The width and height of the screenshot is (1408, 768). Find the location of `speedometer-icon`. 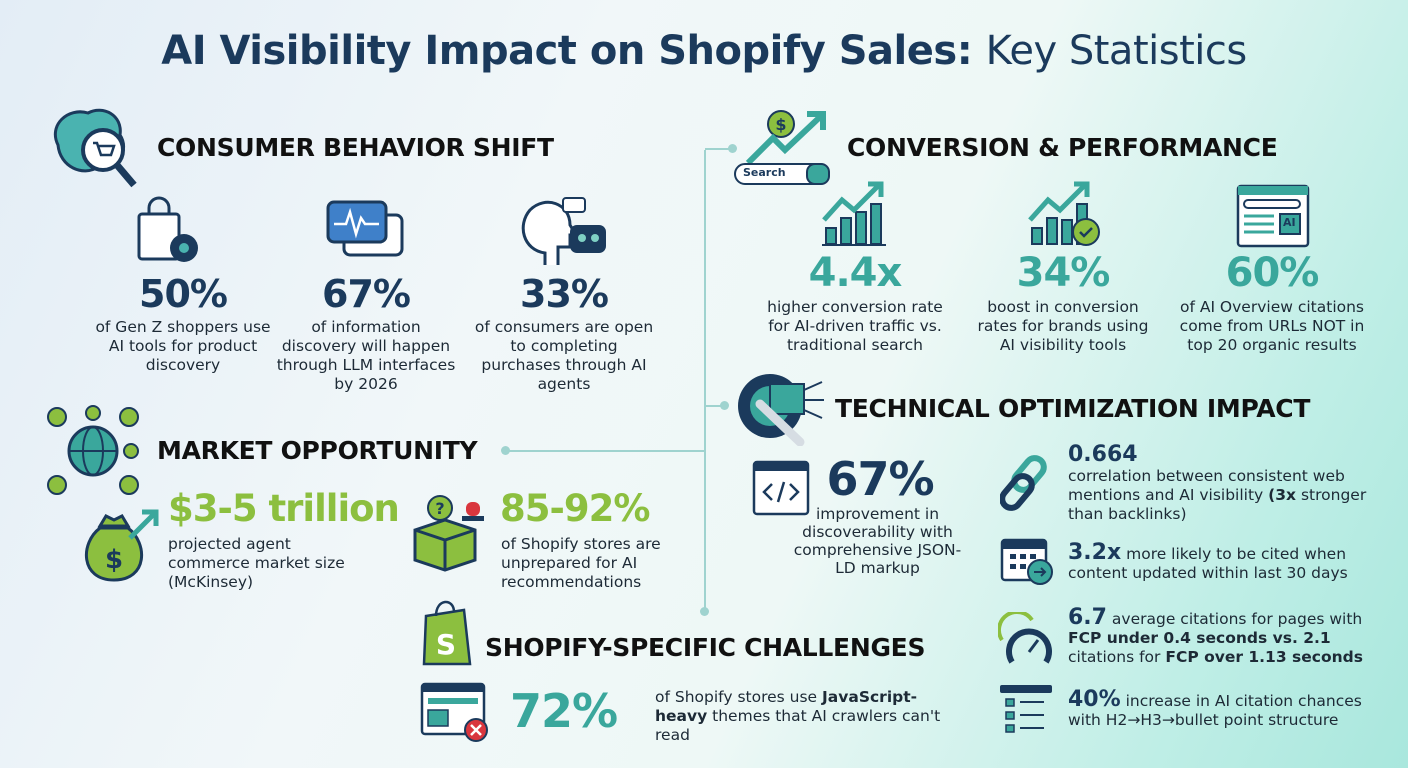

speedometer-icon is located at coordinates (1025, 638).